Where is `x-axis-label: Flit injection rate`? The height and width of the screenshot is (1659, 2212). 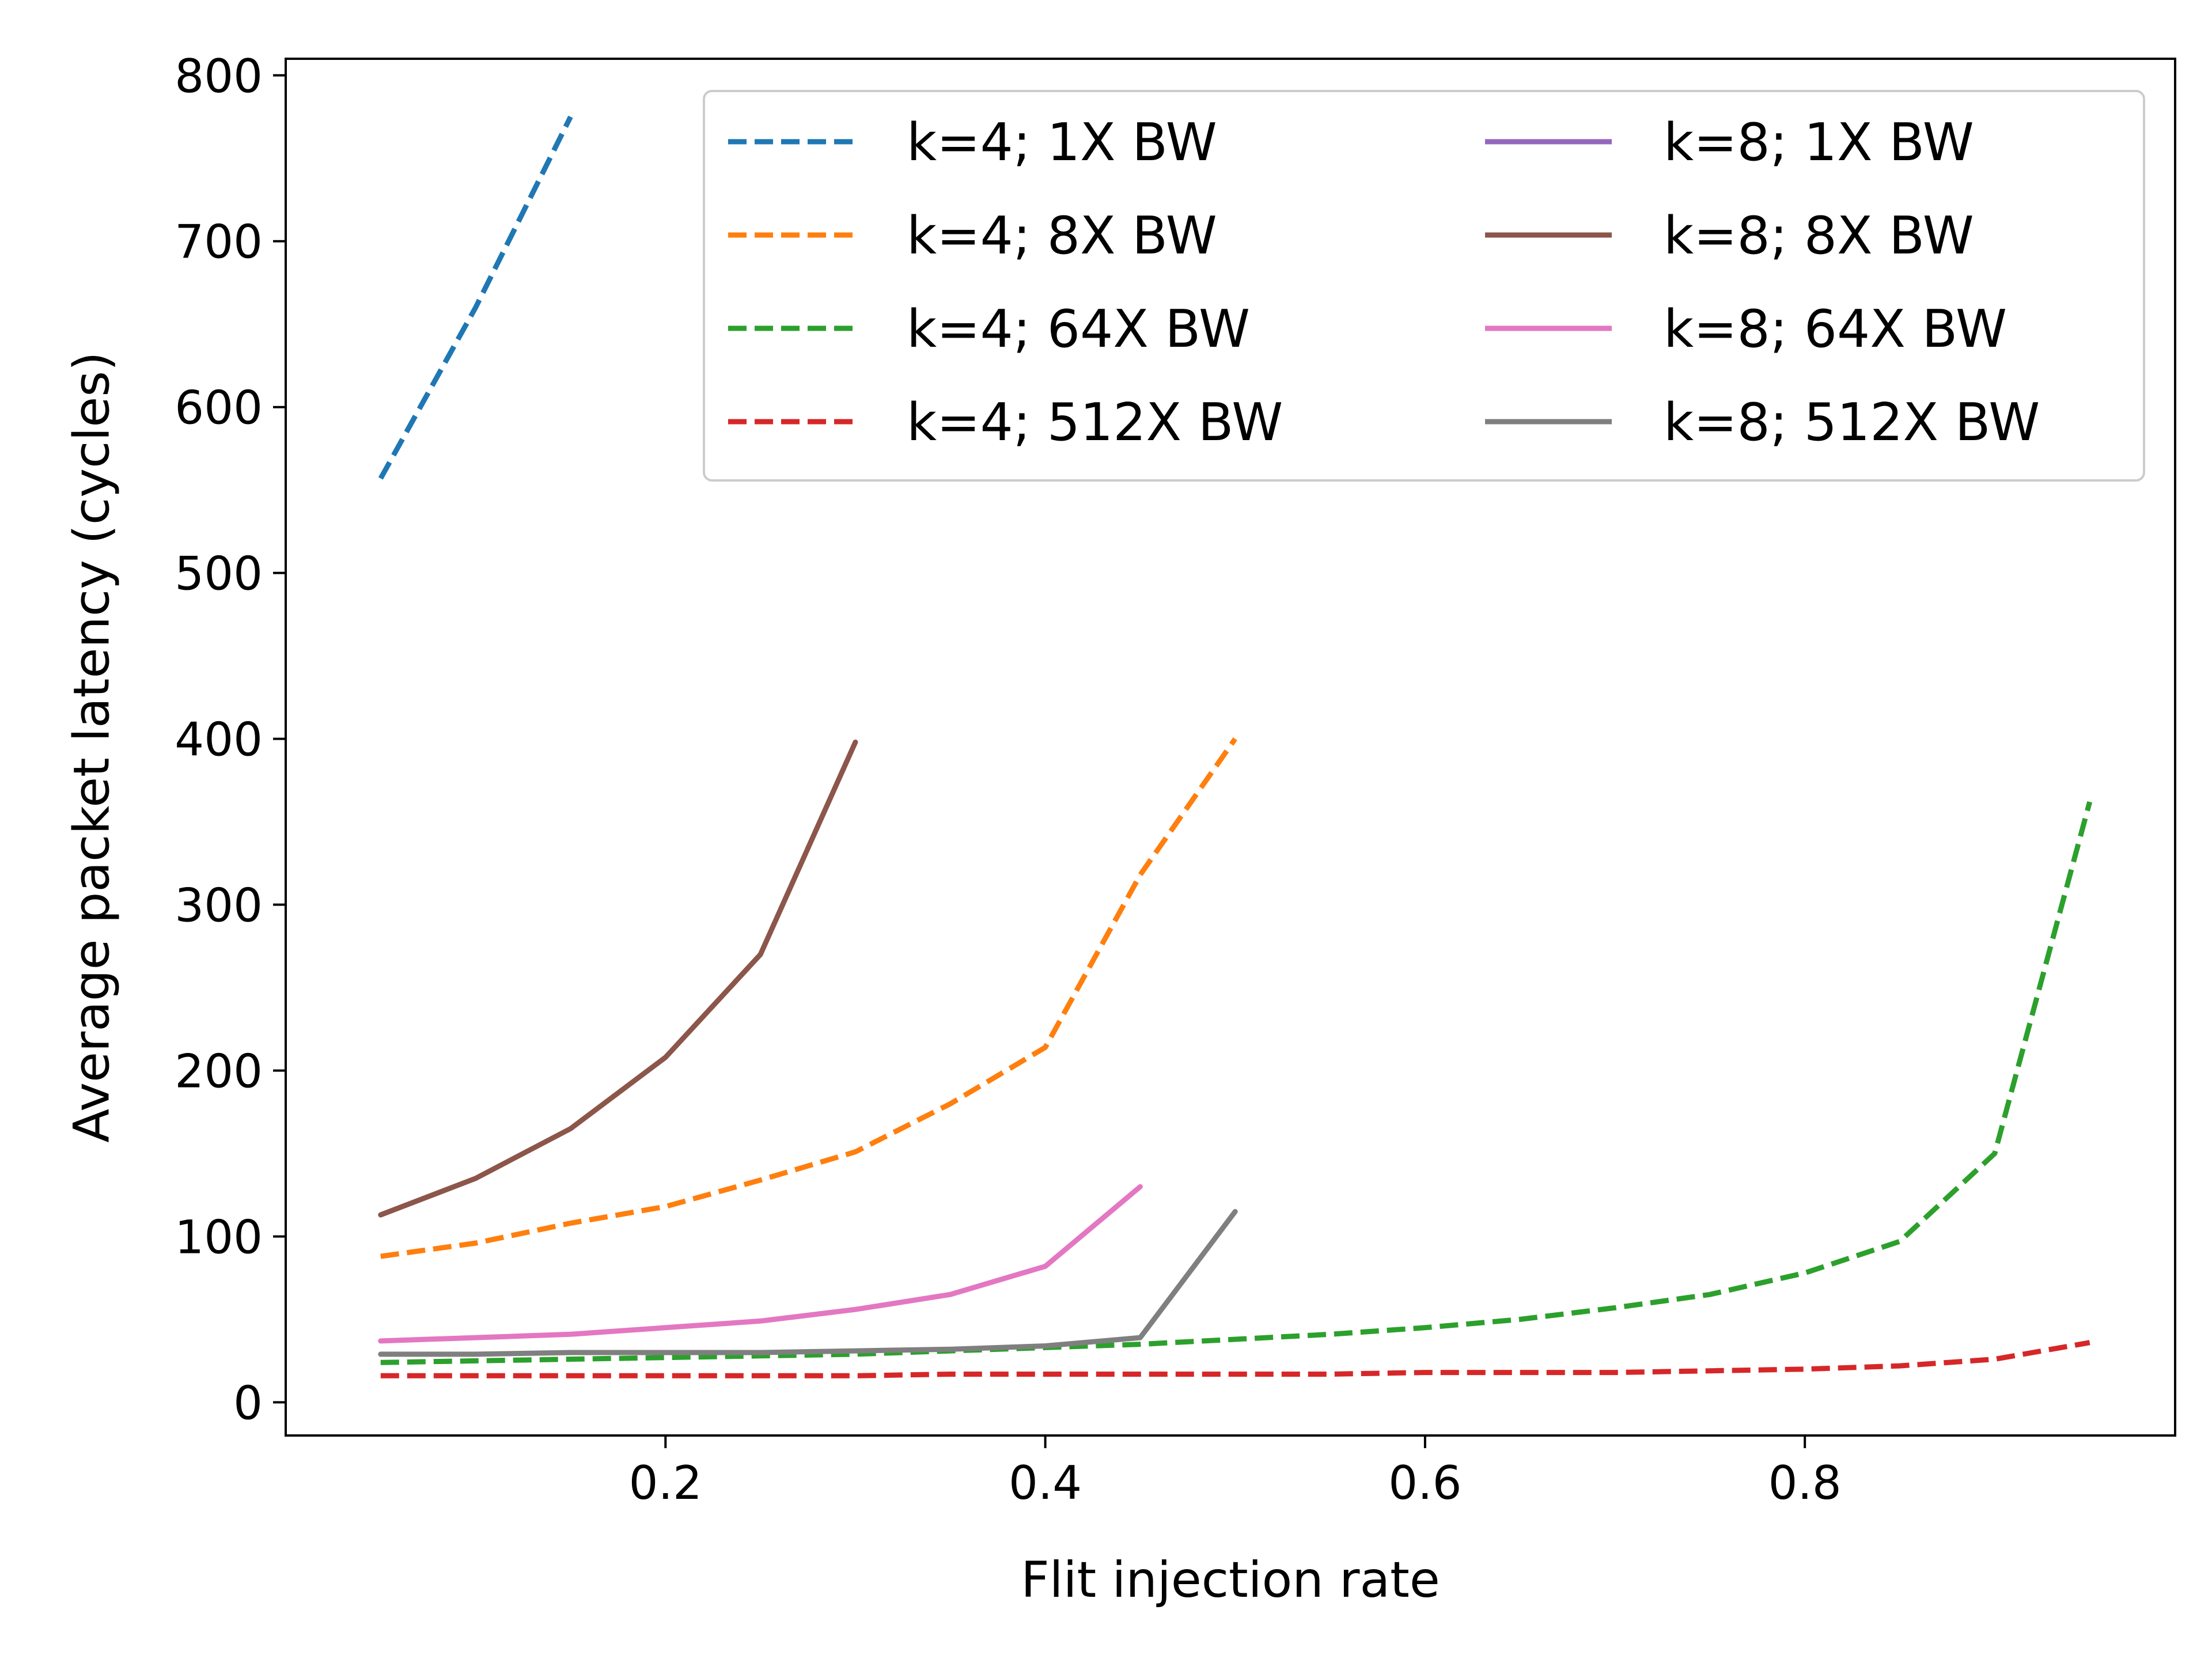 x-axis-label: Flit injection rate is located at coordinates (1230, 1580).